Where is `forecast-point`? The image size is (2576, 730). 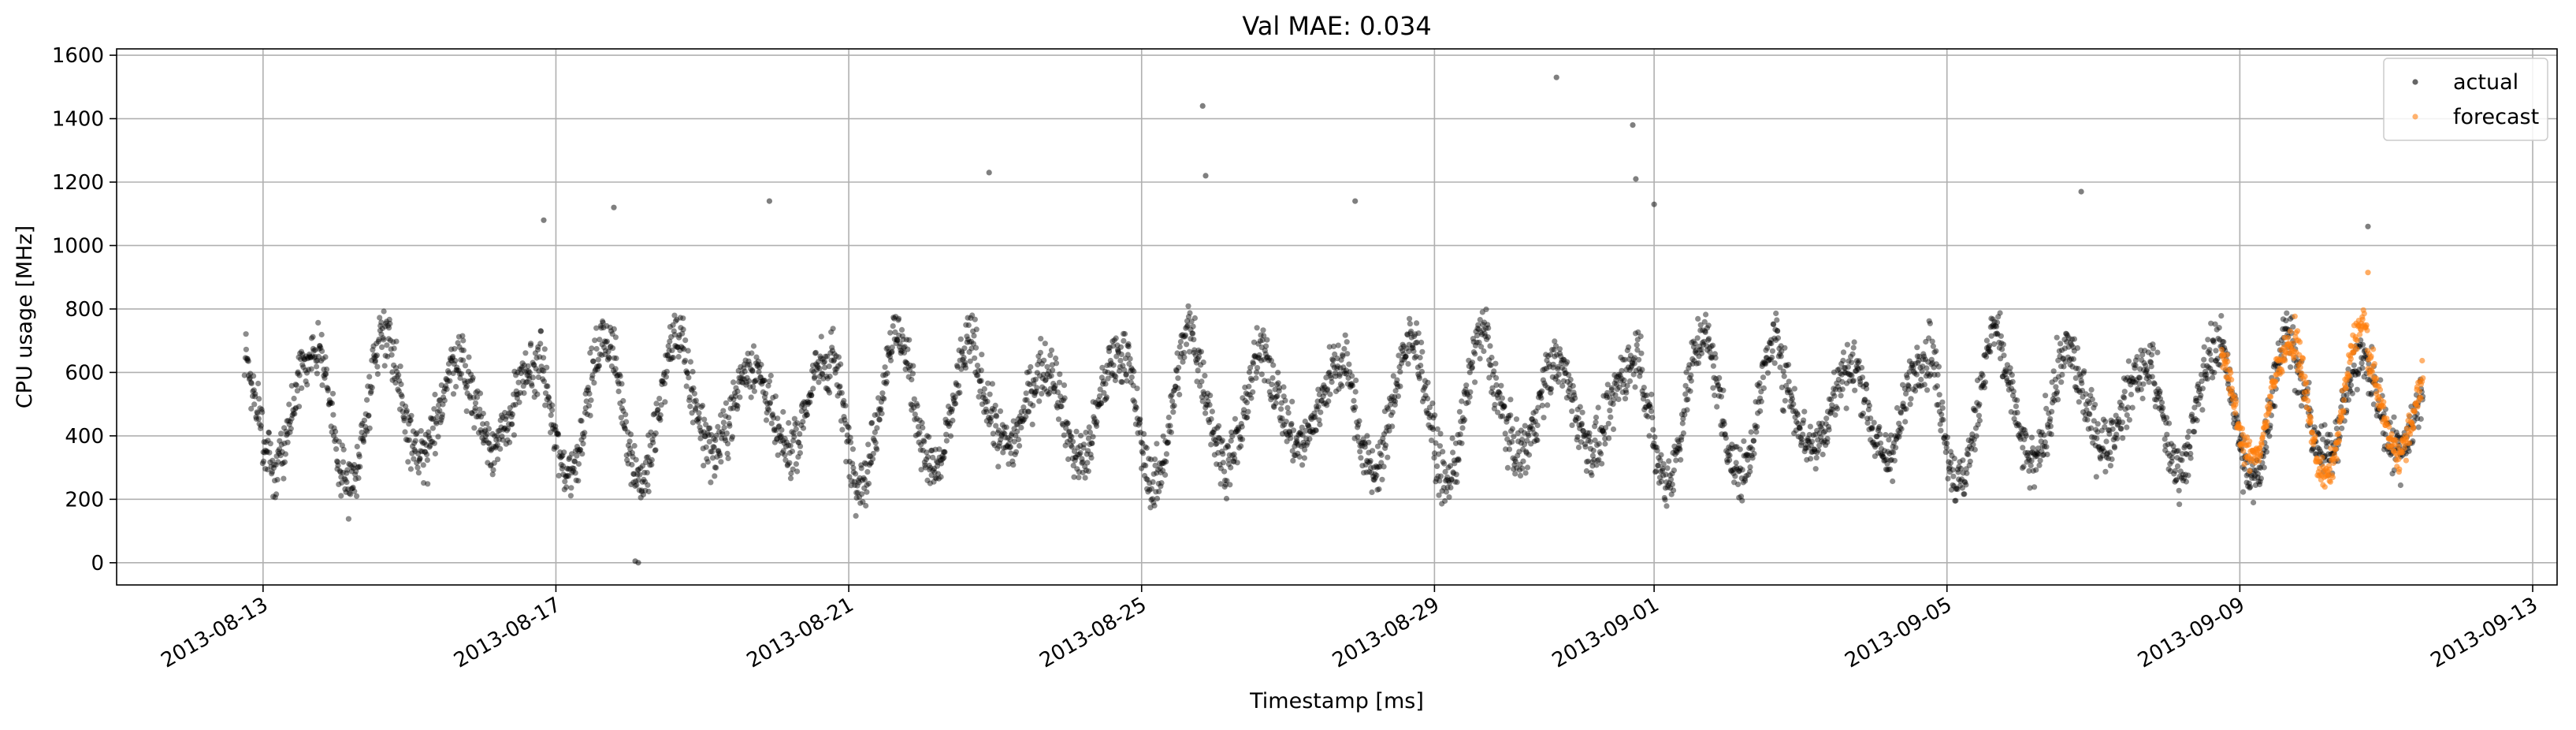
forecast-point is located at coordinates (2366, 325).